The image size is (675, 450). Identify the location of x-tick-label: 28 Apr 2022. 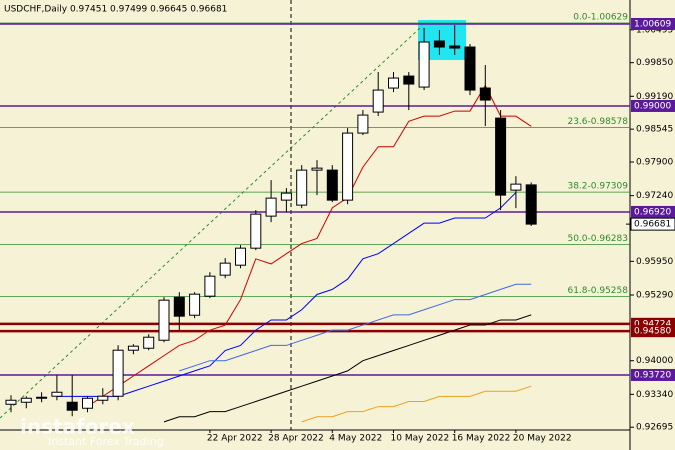
(296, 439).